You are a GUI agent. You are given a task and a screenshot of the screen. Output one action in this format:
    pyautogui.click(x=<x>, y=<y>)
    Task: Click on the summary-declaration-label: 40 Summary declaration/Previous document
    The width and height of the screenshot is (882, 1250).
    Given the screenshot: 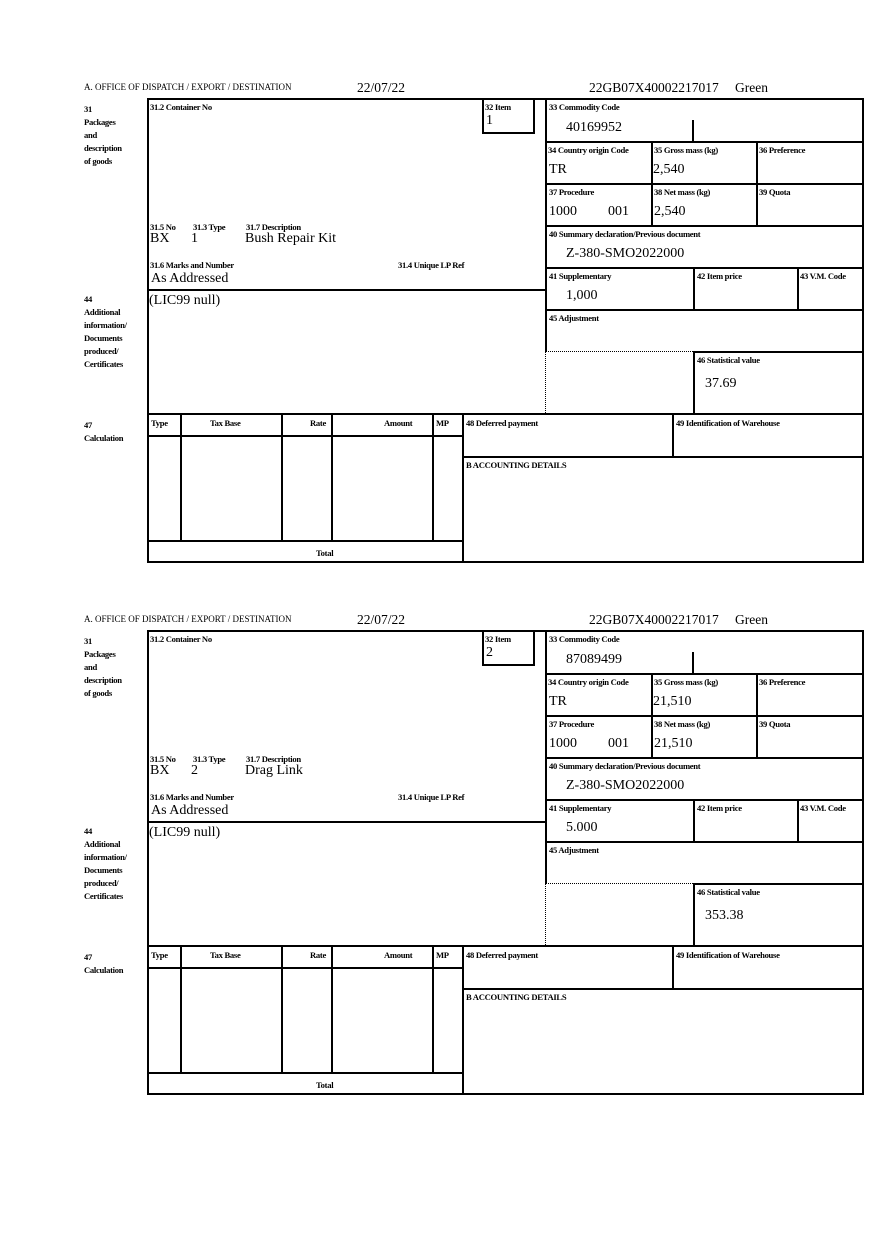 What is the action you would take?
    pyautogui.click(x=625, y=234)
    